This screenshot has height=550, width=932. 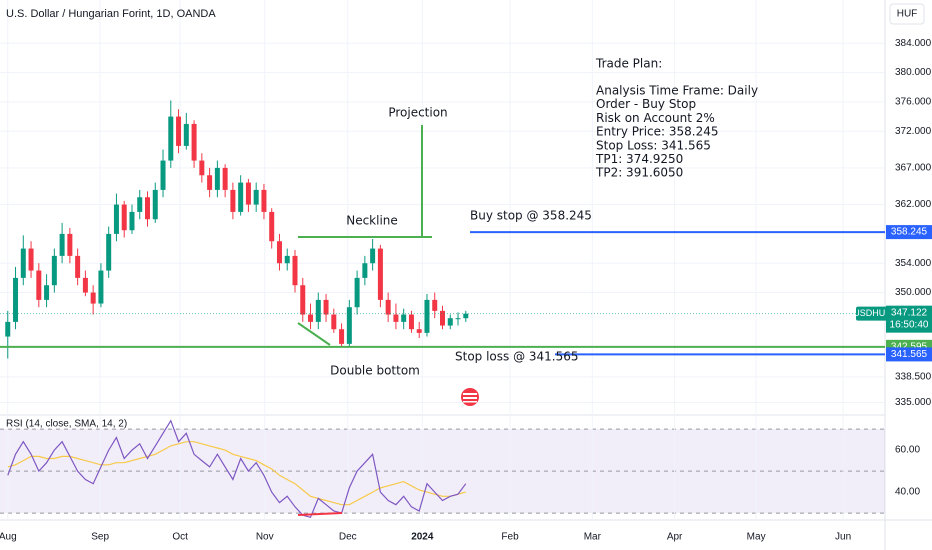 I want to click on y-tick-label: 335.000, so click(x=913, y=402).